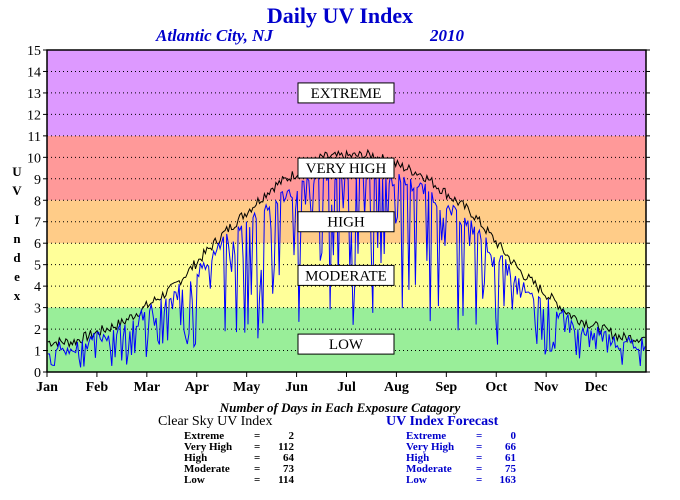 The image size is (680, 500). I want to click on forecast-row-value: 75, so click(510, 469).